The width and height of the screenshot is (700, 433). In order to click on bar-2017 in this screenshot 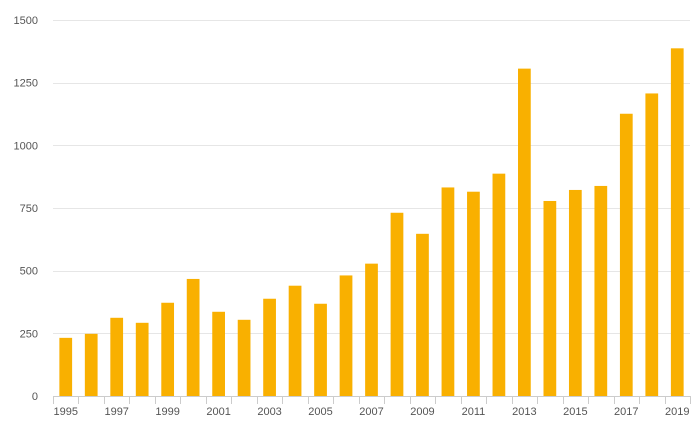, I will do `click(626, 255)`.